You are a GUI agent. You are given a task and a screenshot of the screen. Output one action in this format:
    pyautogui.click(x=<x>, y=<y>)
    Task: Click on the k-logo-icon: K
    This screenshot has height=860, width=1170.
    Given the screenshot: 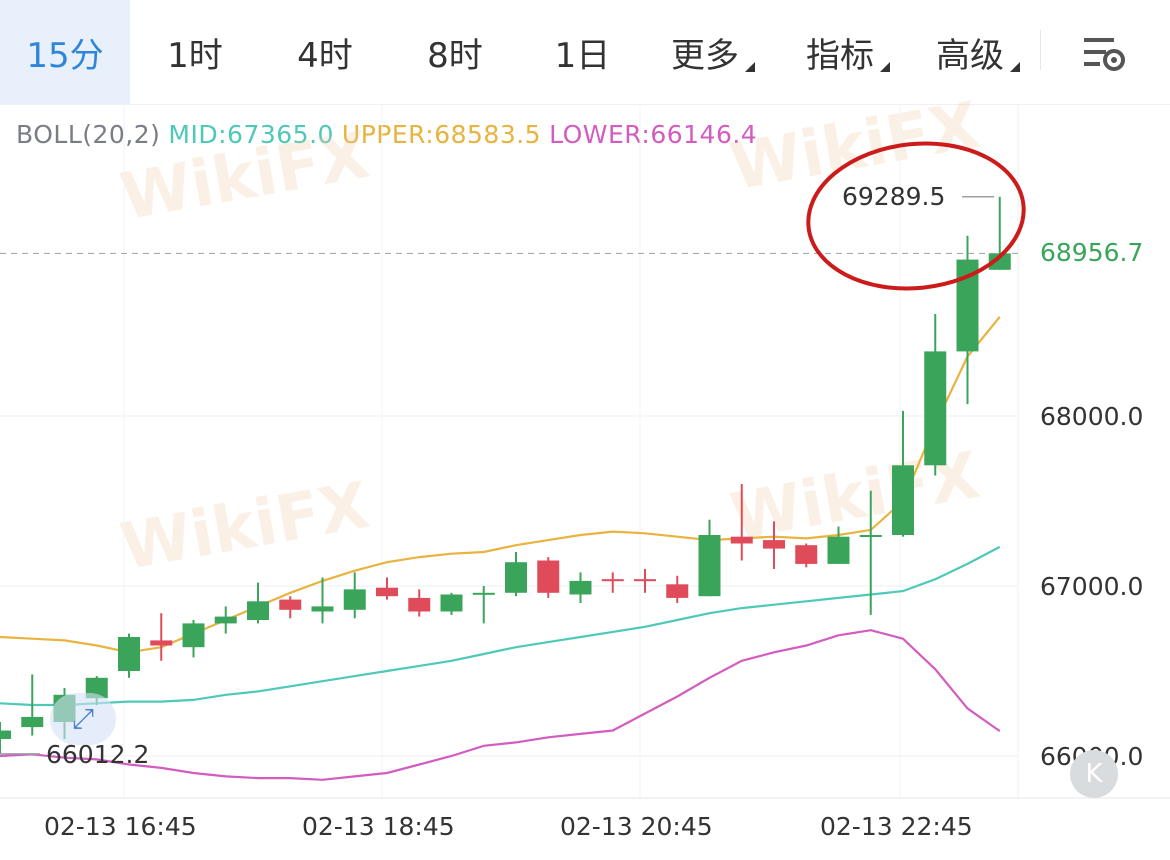 What is the action you would take?
    pyautogui.click(x=1094, y=774)
    